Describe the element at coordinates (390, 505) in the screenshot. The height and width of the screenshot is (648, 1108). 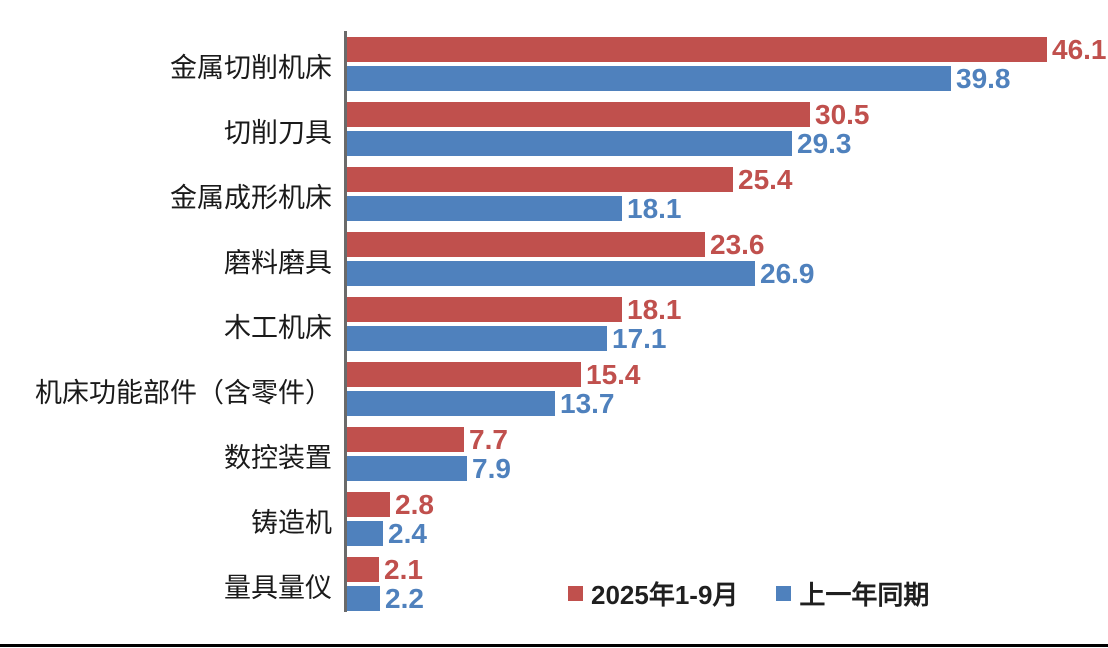
I see `bar-series-0-7: 2.8` at that location.